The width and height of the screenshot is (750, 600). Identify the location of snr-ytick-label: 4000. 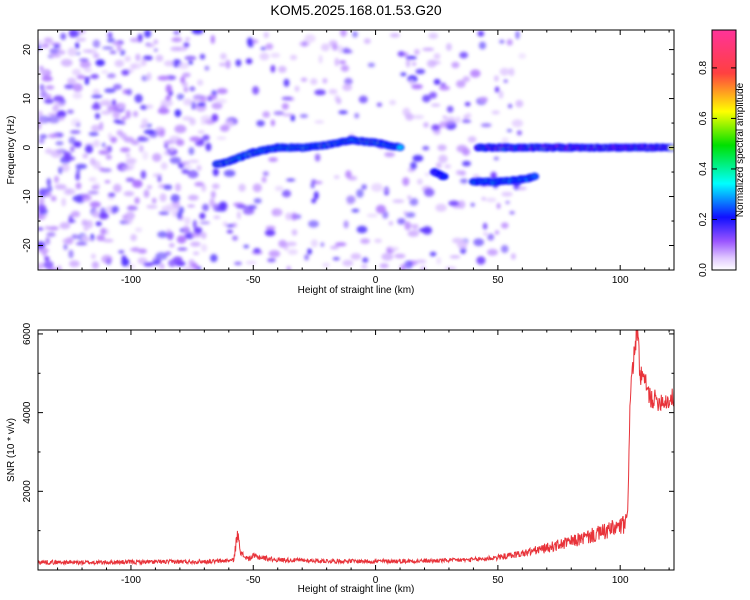
(27, 412).